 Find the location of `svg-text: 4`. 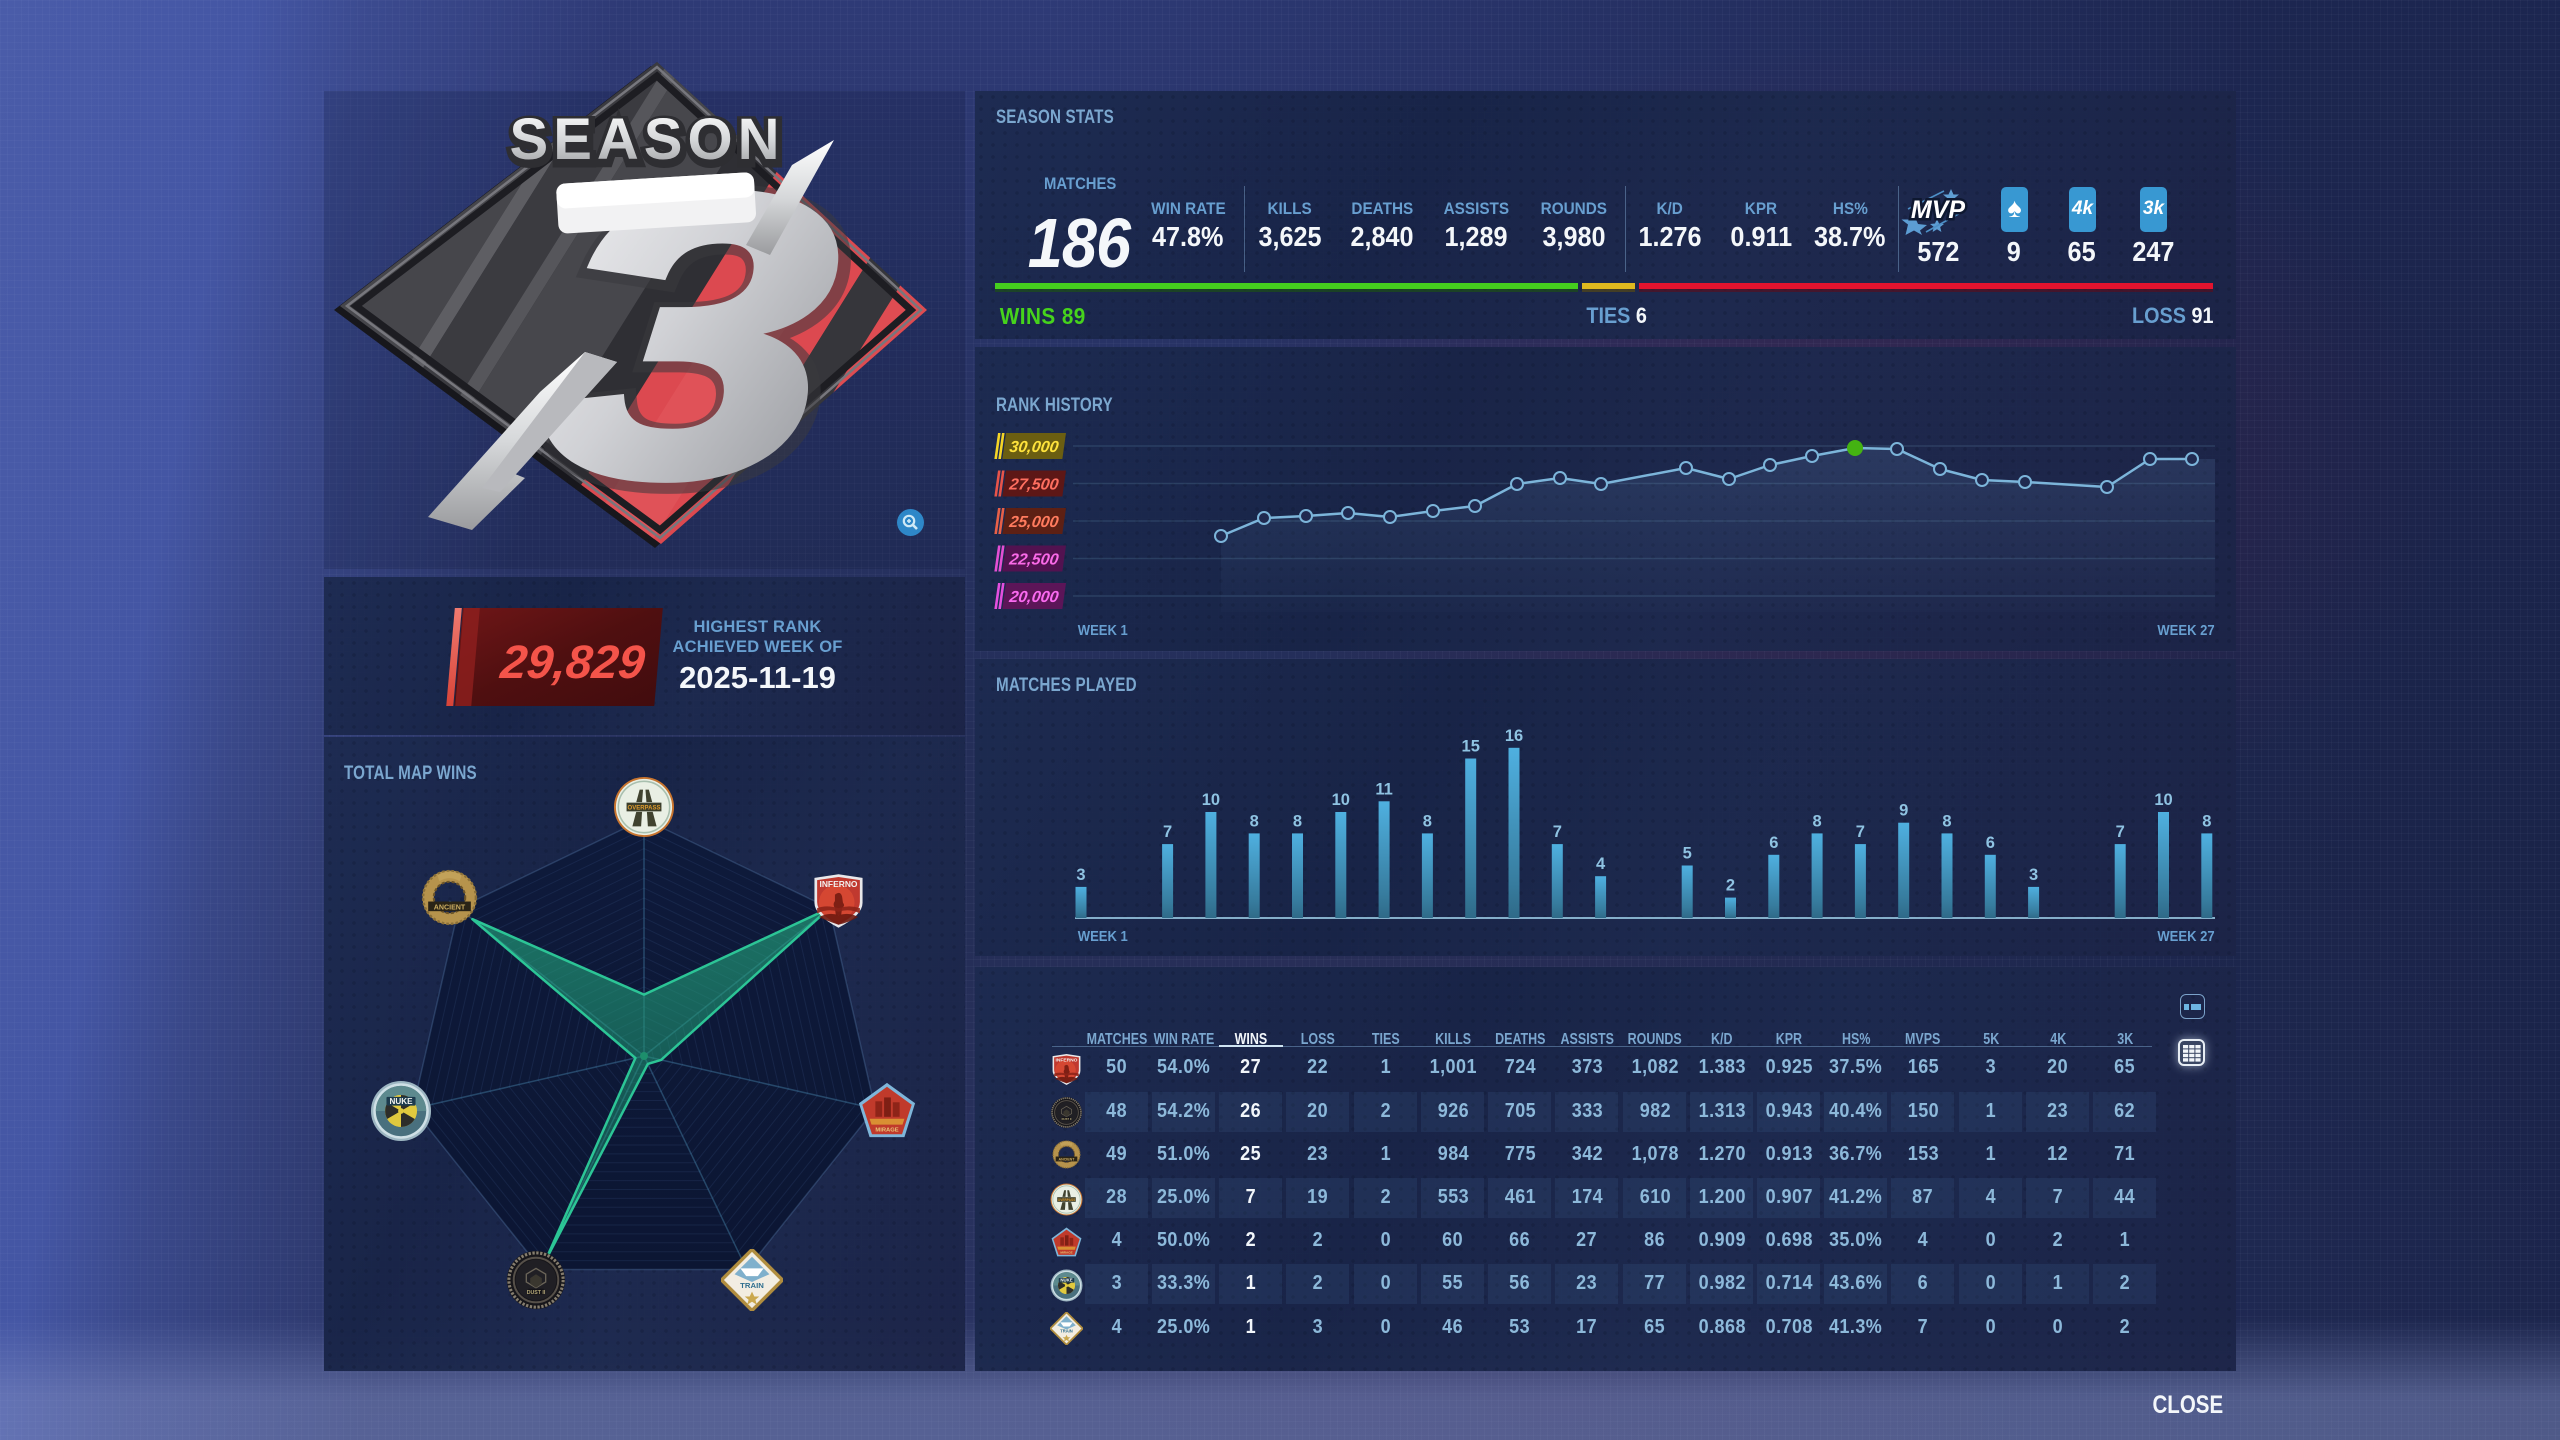

svg-text: 4 is located at coordinates (1601, 864).